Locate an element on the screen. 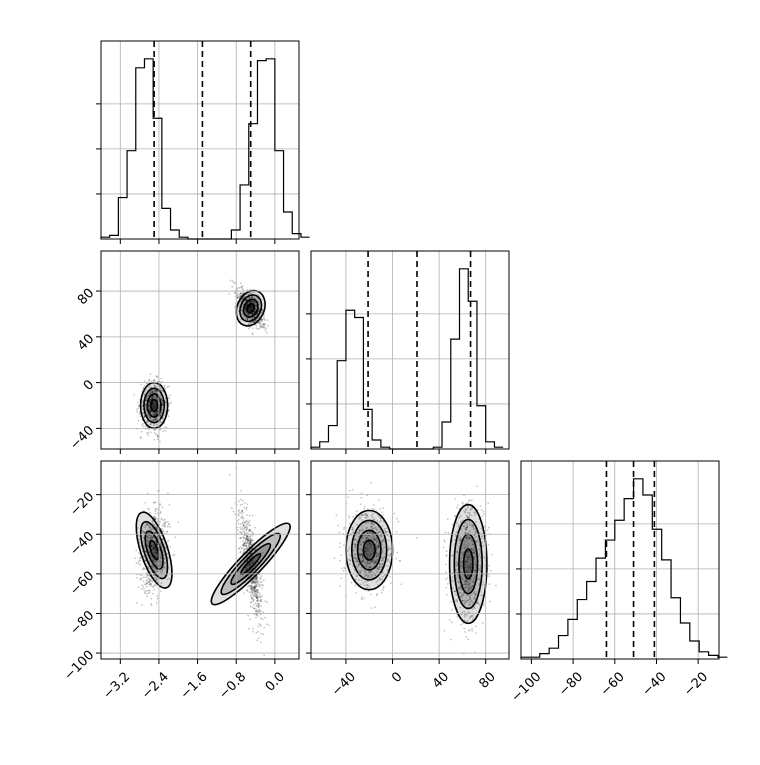 The width and height of the screenshot is (760, 765). x1-vs-x3-y-tick-label-0: −100 is located at coordinates (79, 666).